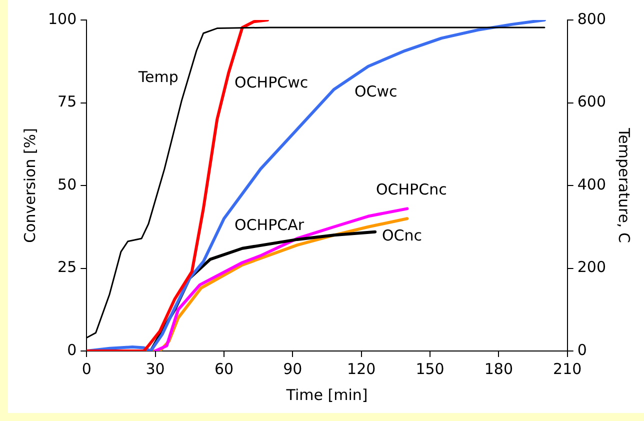  I want to click on x-tick-label: 30, so click(155, 369).